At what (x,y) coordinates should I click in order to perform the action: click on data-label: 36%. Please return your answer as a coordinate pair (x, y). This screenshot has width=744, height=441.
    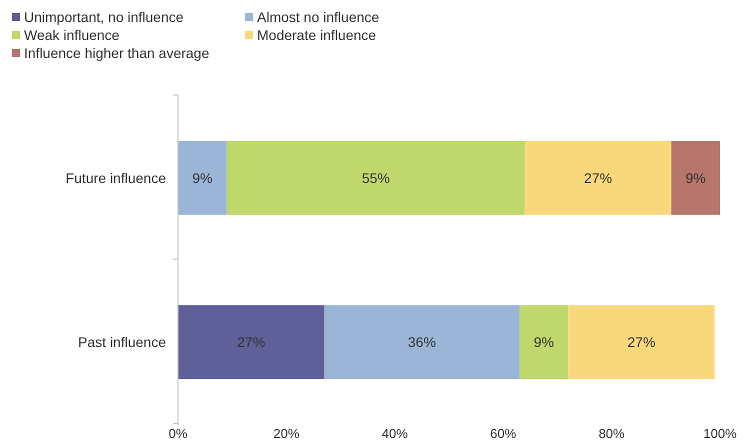
    Looking at the image, I should click on (422, 342).